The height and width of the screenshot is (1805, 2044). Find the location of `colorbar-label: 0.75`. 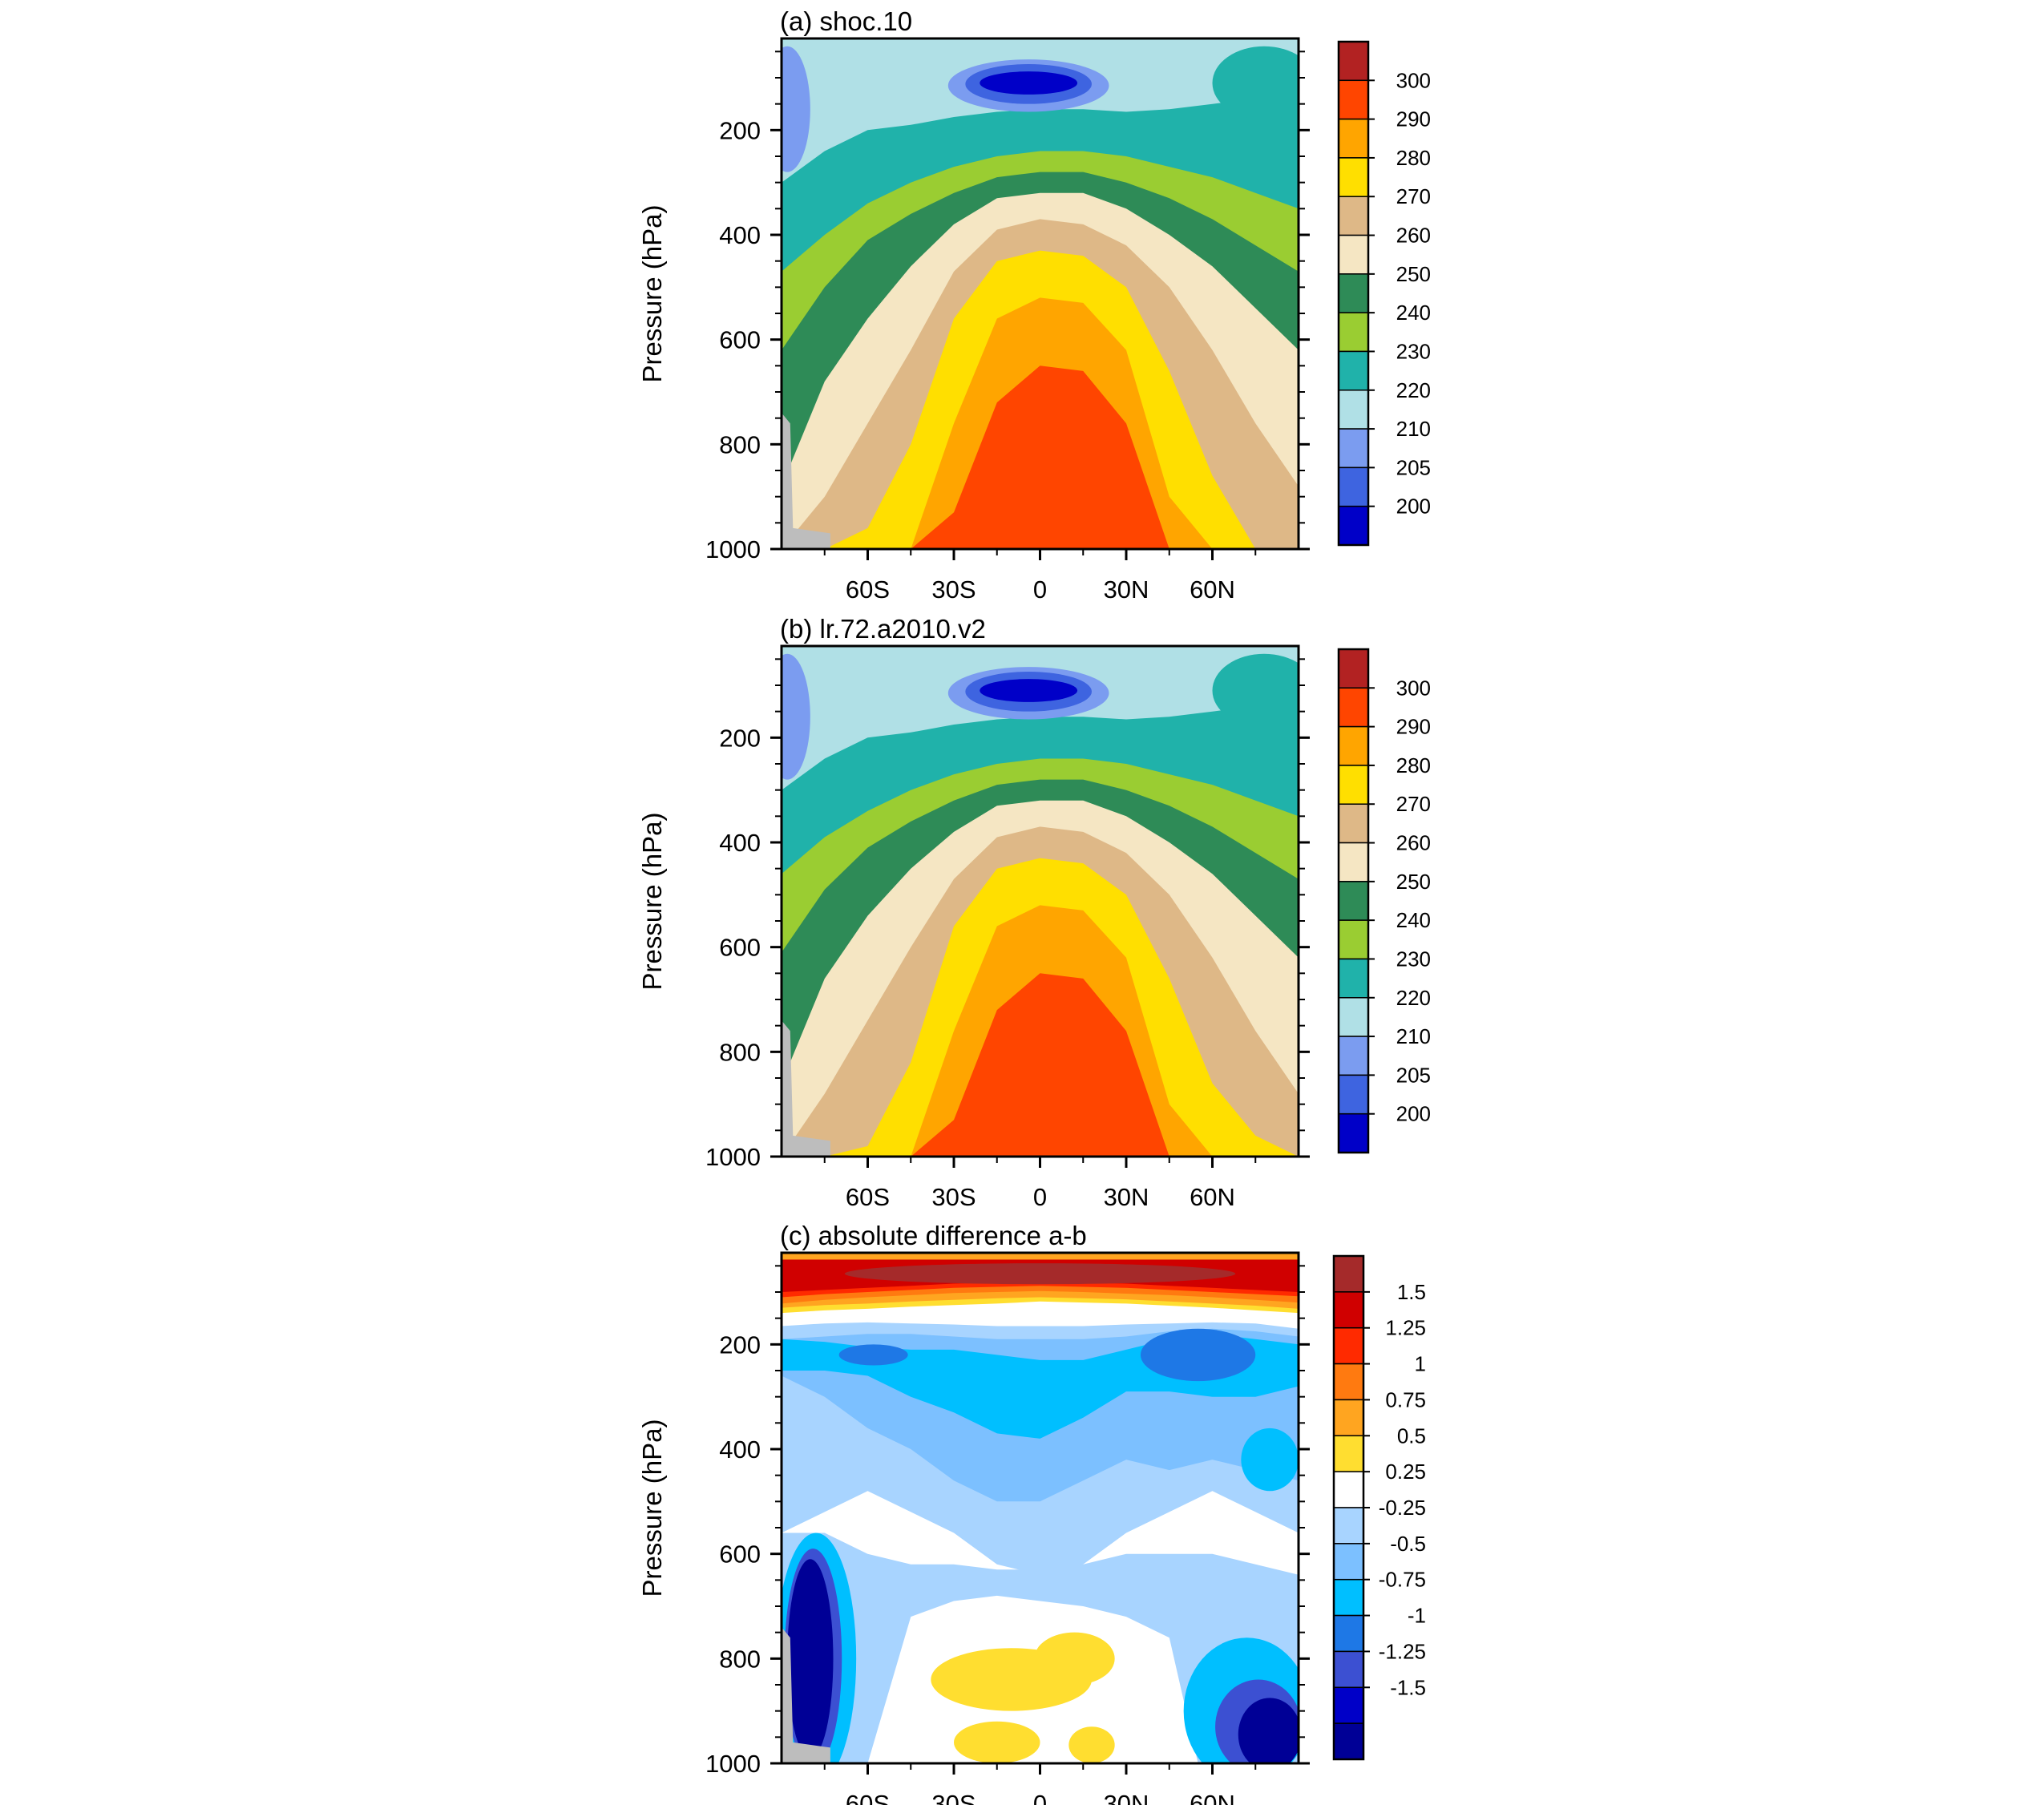

colorbar-label: 0.75 is located at coordinates (1405, 1399).